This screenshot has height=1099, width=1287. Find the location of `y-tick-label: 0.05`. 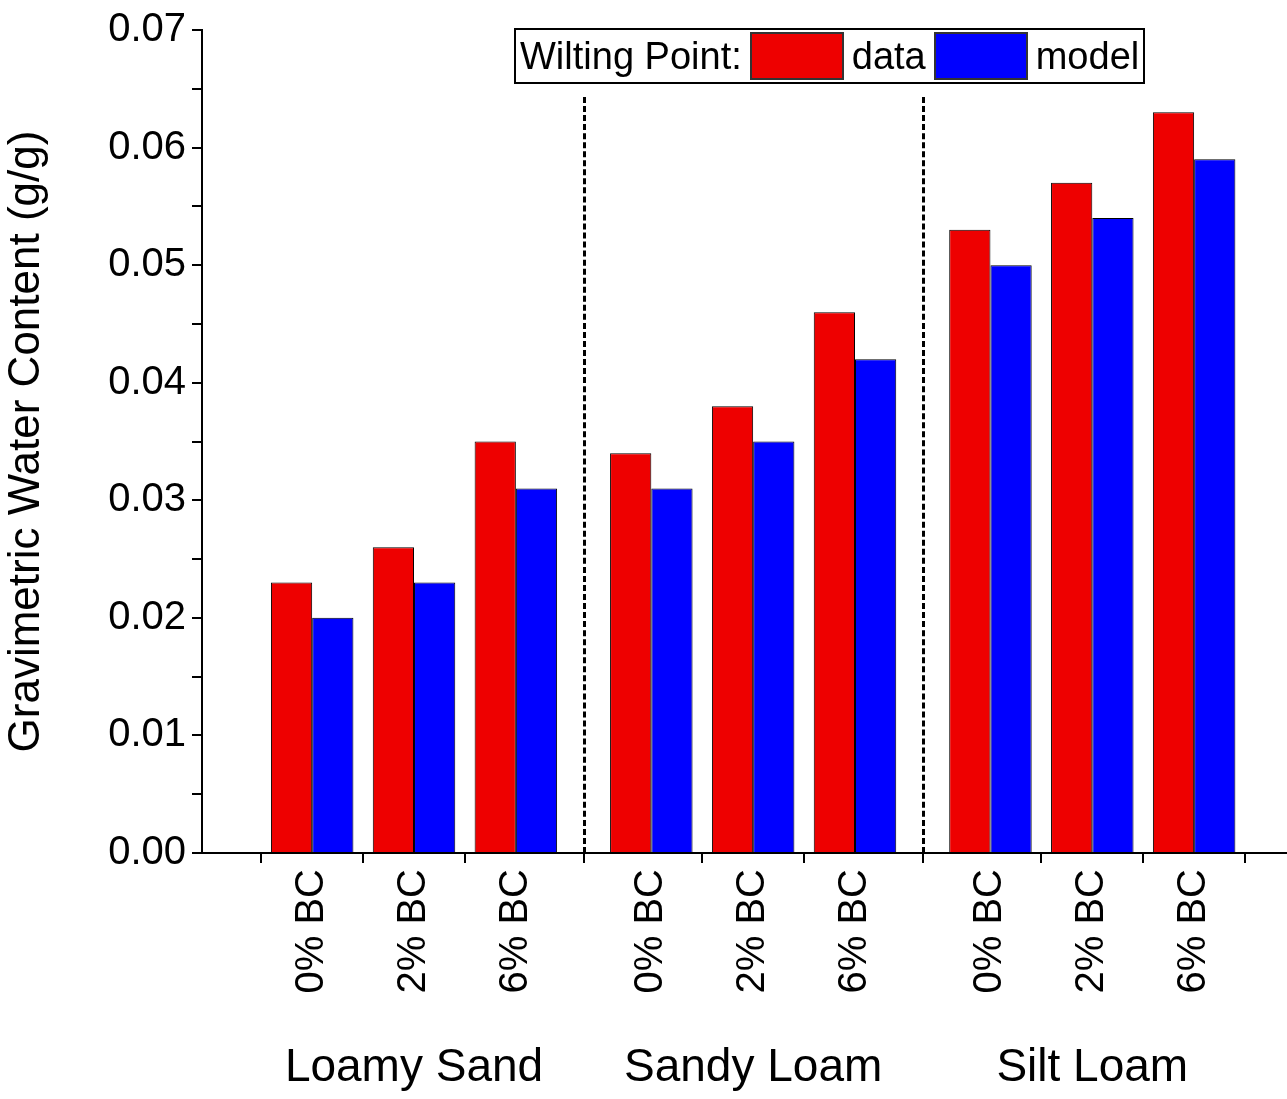

y-tick-label: 0.05 is located at coordinates (147, 262).